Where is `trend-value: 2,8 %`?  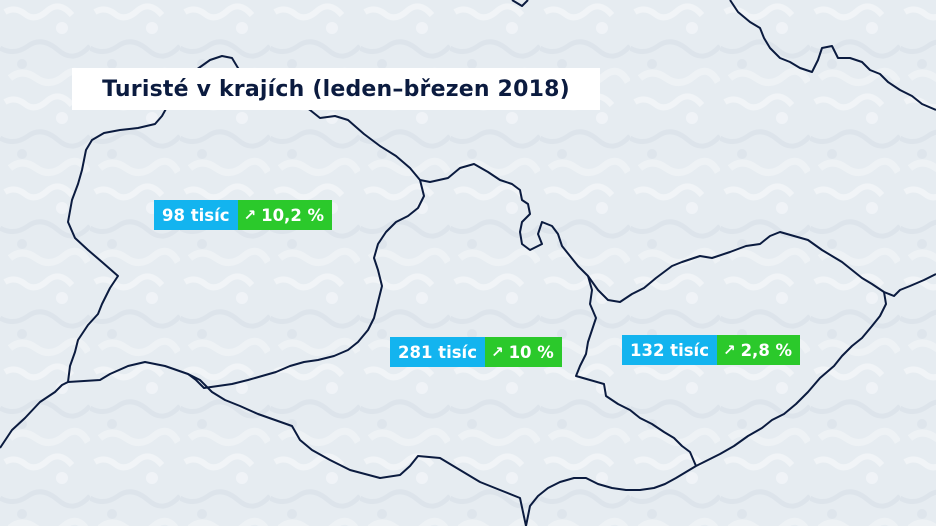
trend-value: 2,8 % is located at coordinates (766, 350).